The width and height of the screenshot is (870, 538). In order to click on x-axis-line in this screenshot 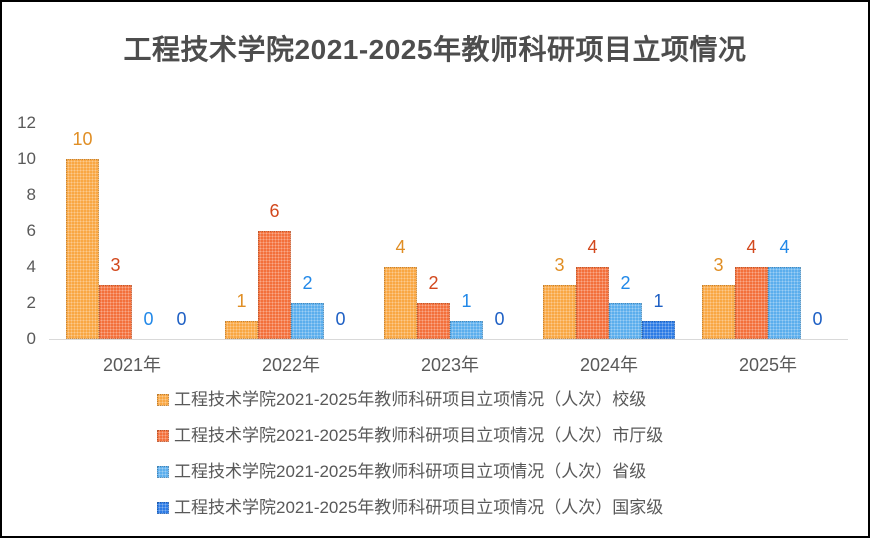, I will do `click(448, 339)`.